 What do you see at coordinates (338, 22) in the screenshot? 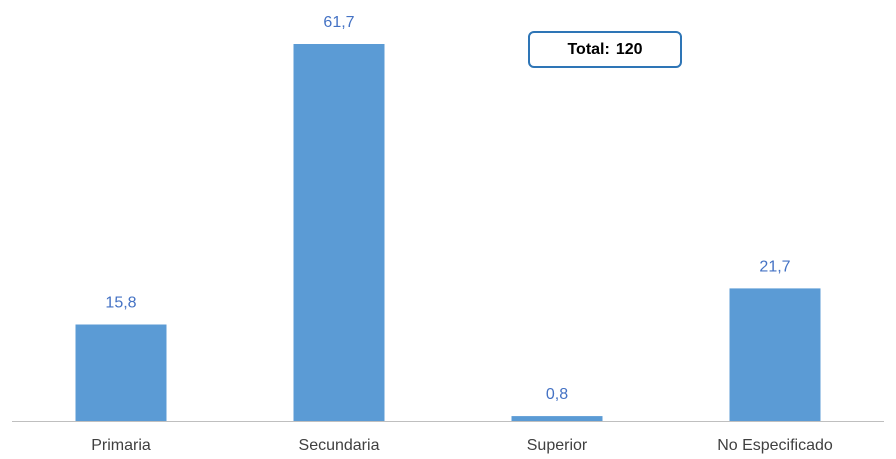
I see `data-label: 61,7` at bounding box center [338, 22].